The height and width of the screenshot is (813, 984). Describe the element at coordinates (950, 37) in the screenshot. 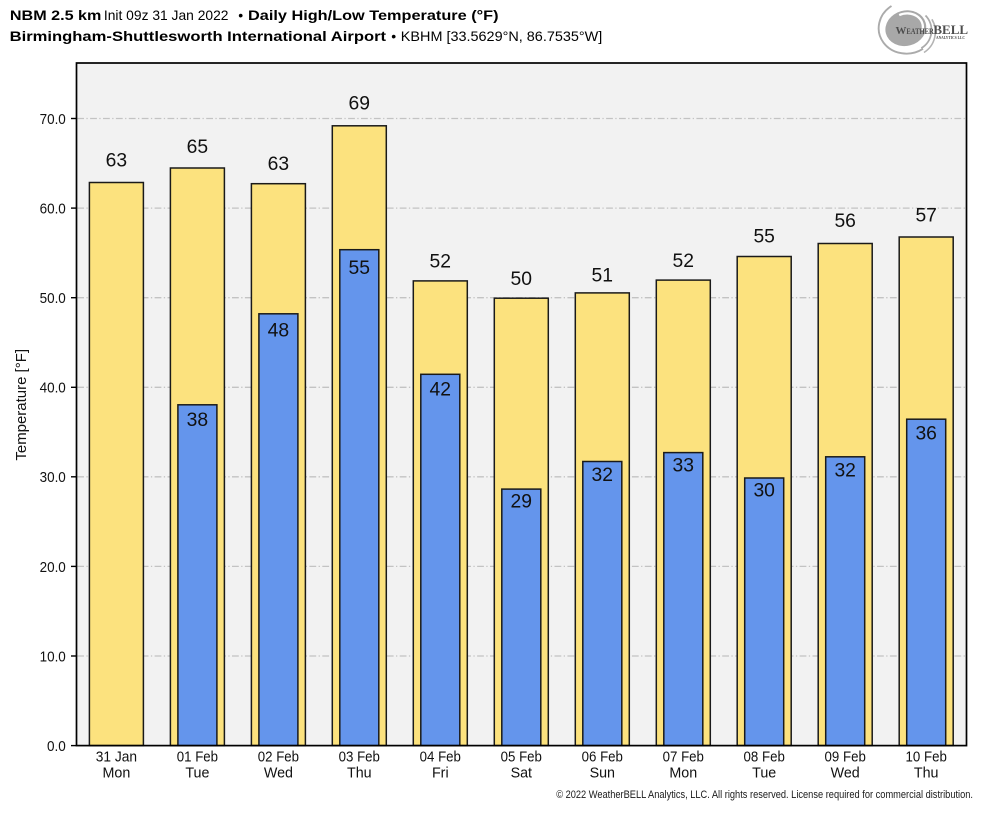

I see `svg-text: ANALYTICS LLC` at that location.